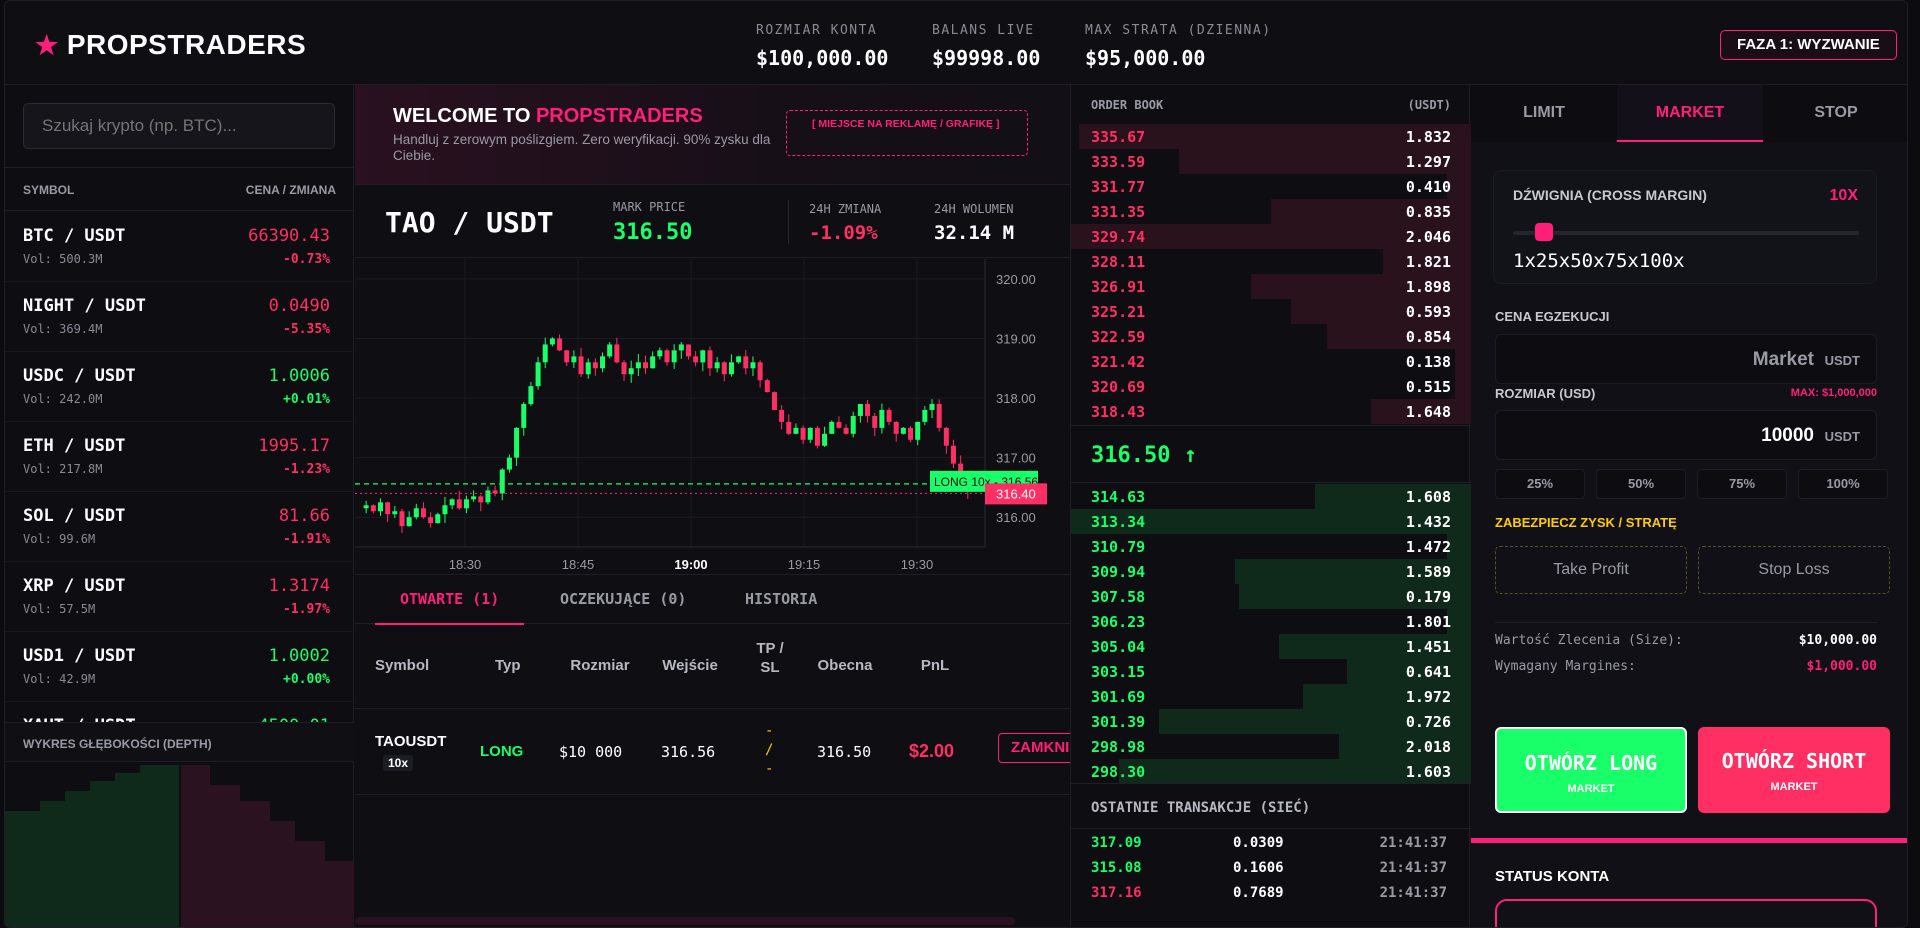 Image resolution: width=1920 pixels, height=928 pixels. Describe the element at coordinates (974, 233) in the screenshot. I see `volume-value: 32.14 M` at that location.